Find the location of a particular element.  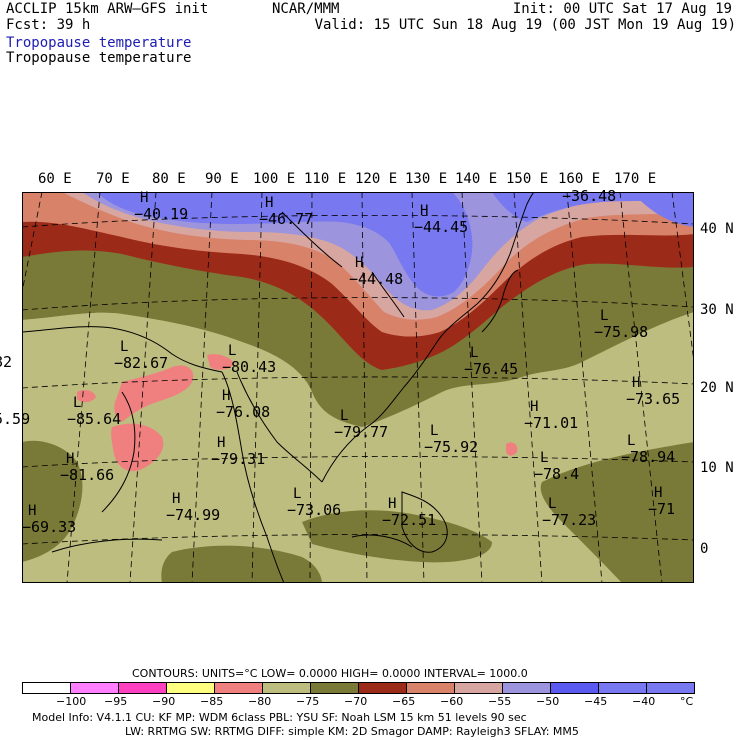

extremum-value: −73.06 is located at coordinates (314, 510).